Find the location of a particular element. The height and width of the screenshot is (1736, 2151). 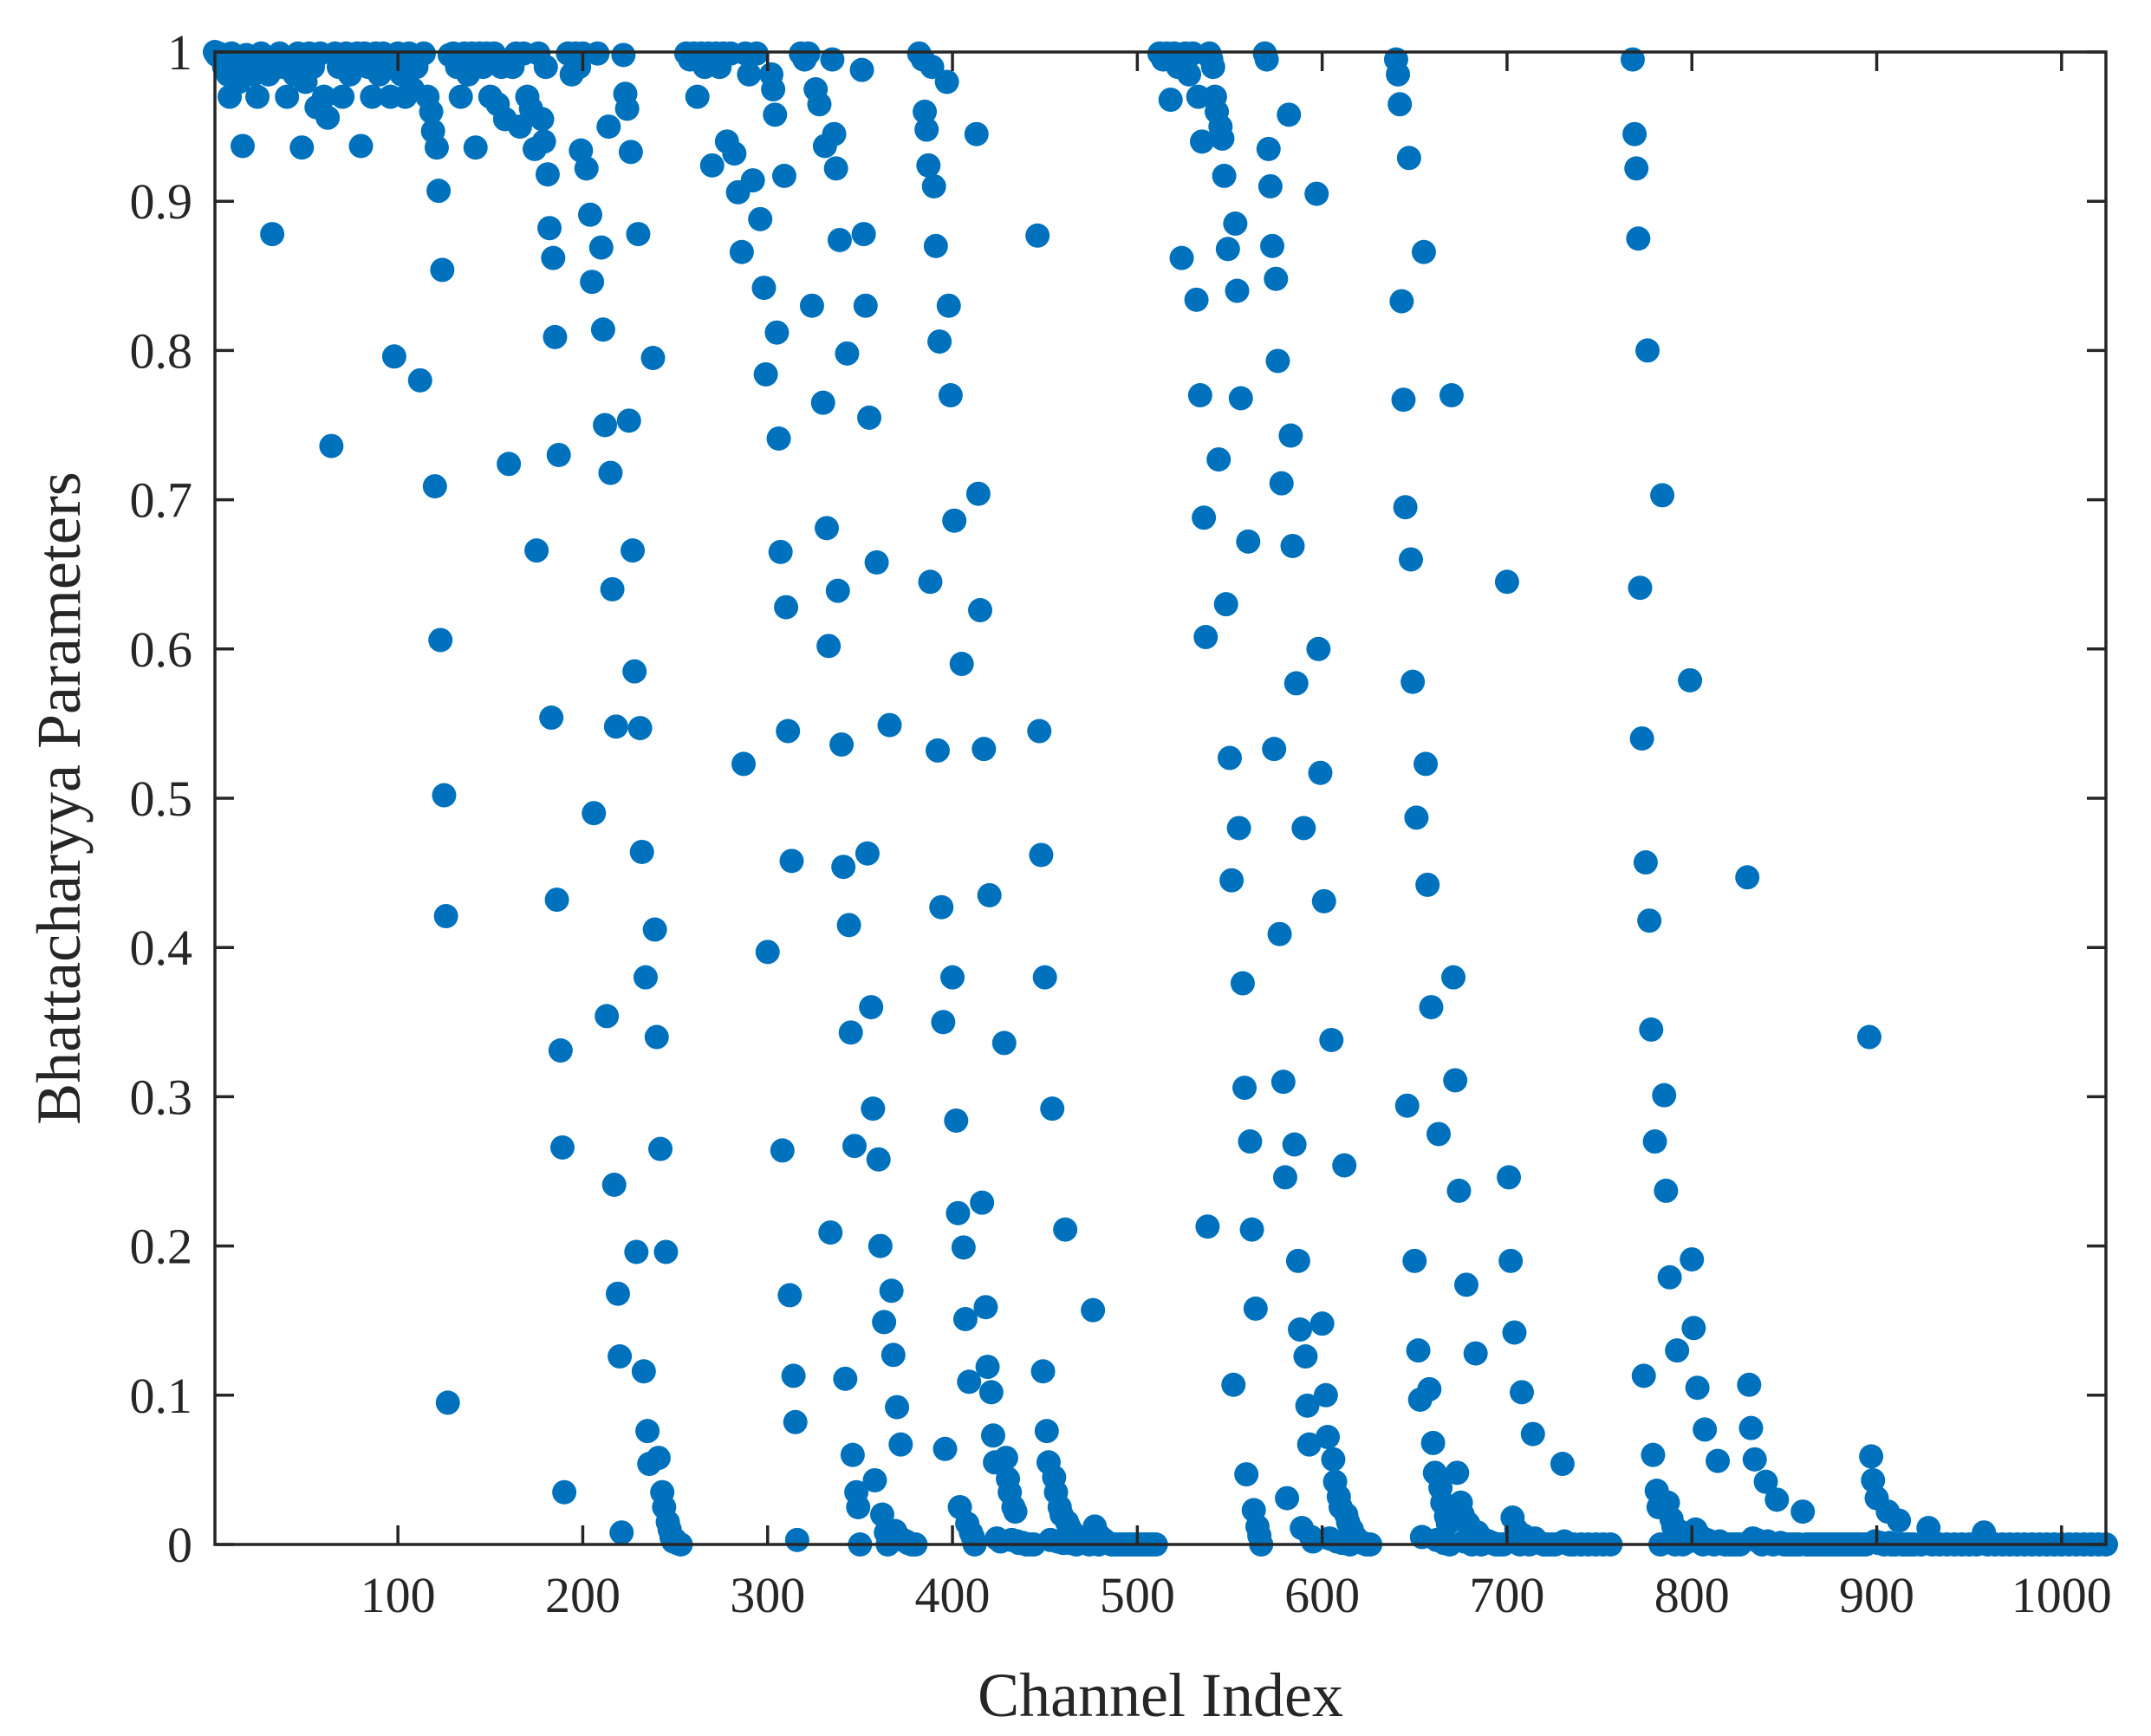

x-tick-label: 500 is located at coordinates (1138, 1595).